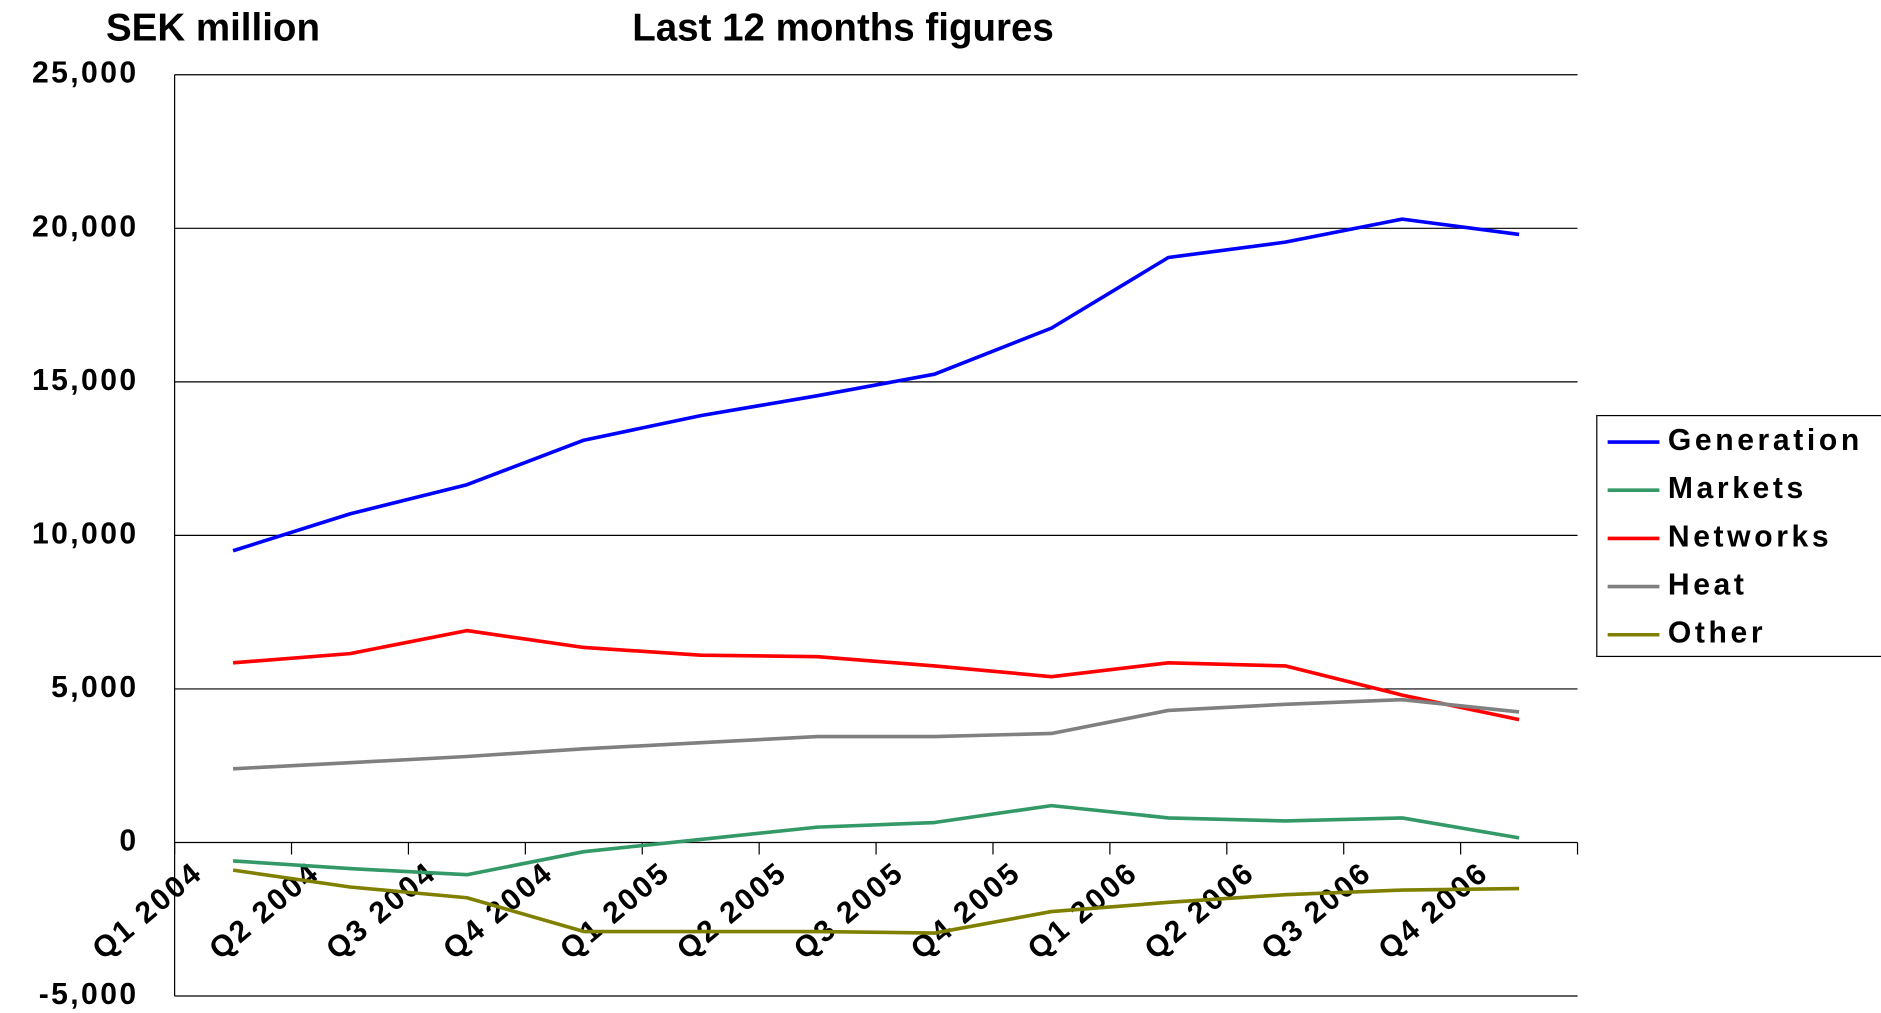  I want to click on x-tick-label: Q1 2005, so click(615, 911).